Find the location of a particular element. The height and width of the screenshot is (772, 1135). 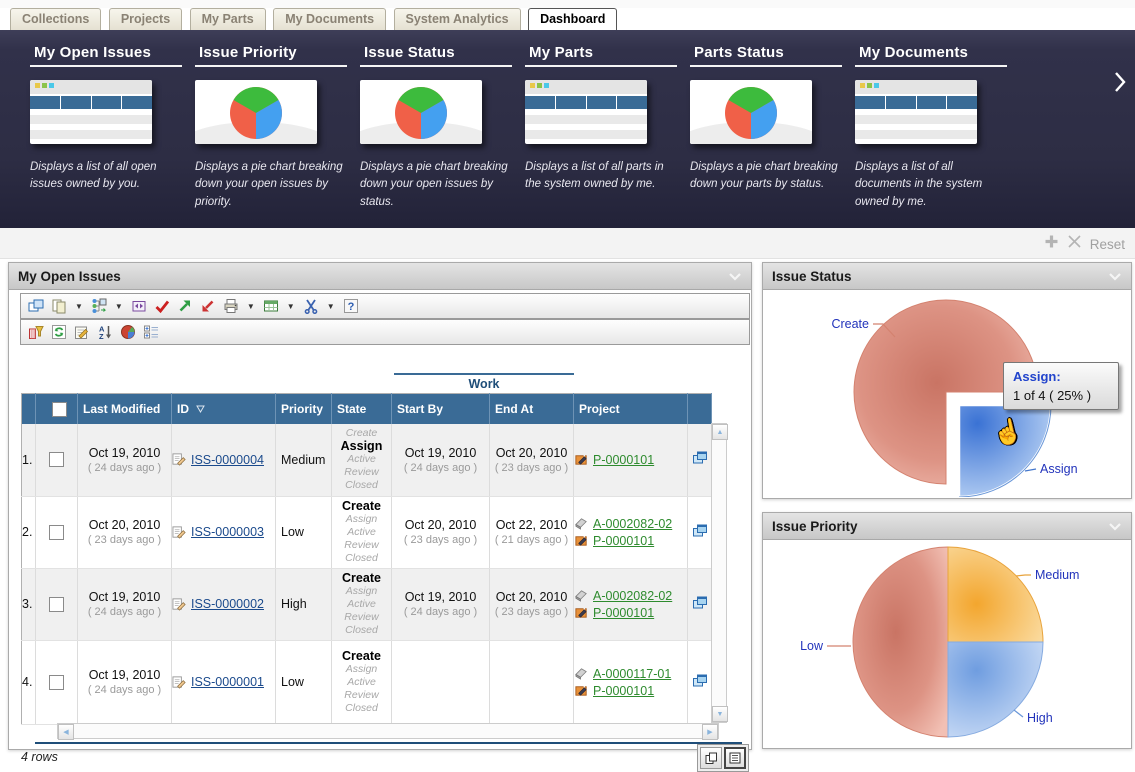

tab-projects: Projects is located at coordinates (145, 19).